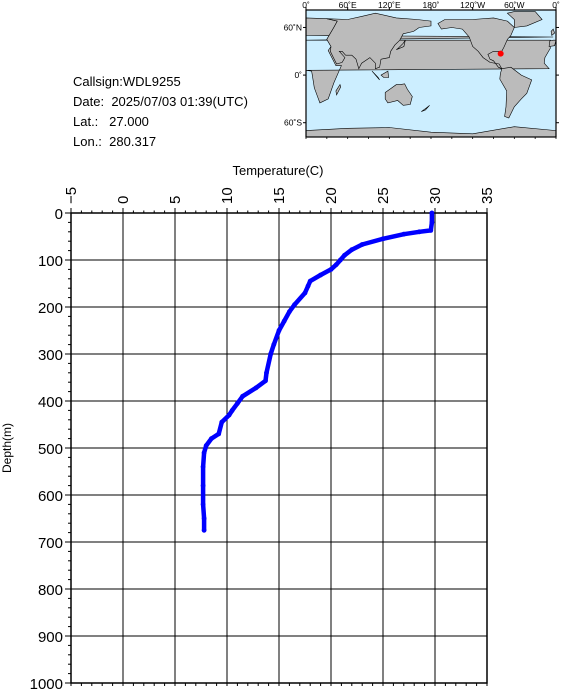 The width and height of the screenshot is (564, 690). Describe the element at coordinates (50, 449) in the screenshot. I see `y-tick-label: 500` at that location.